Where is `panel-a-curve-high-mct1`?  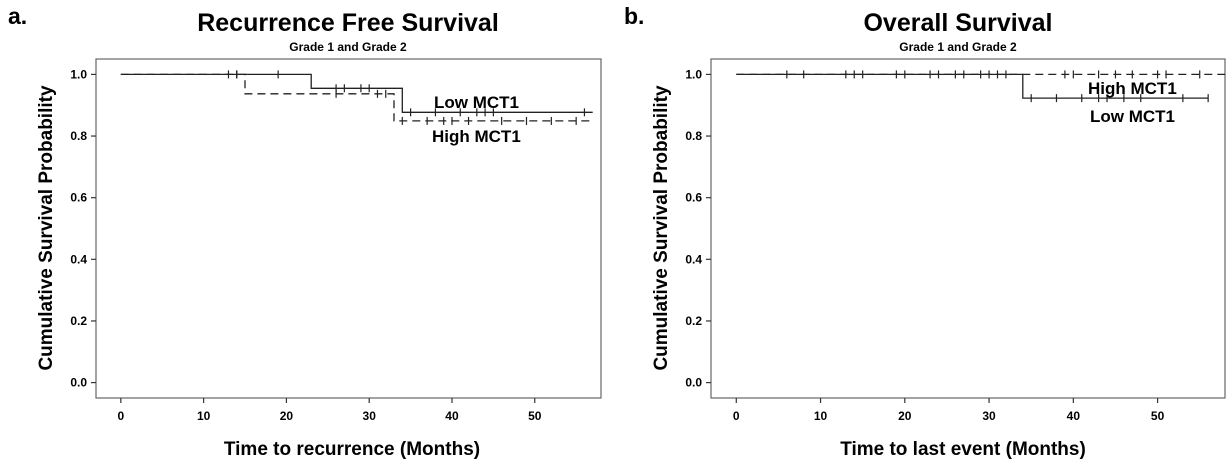
panel-a-curve-high-mct1 is located at coordinates (356, 97).